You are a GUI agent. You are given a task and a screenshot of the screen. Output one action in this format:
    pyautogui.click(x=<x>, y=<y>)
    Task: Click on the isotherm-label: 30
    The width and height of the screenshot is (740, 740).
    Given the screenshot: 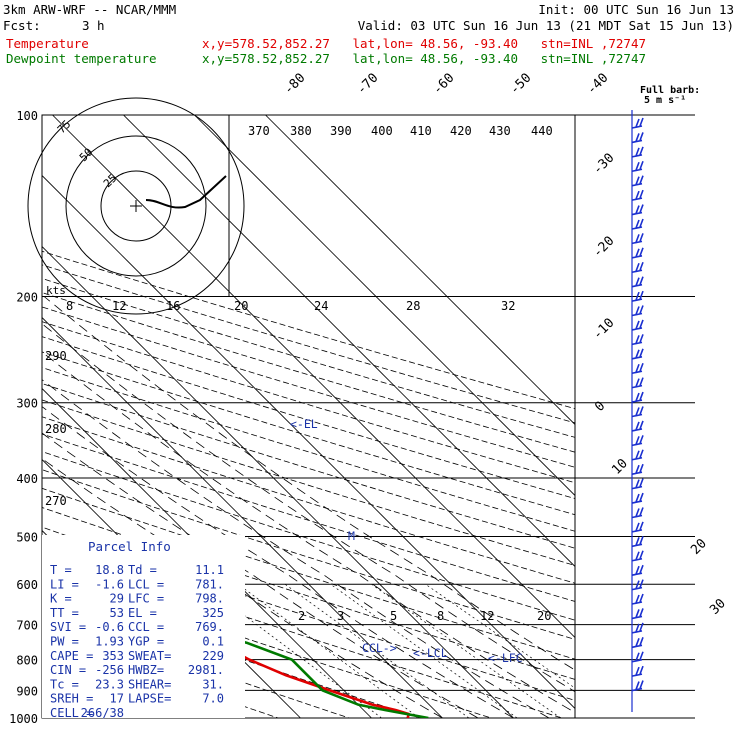 What is the action you would take?
    pyautogui.click(x=718, y=607)
    